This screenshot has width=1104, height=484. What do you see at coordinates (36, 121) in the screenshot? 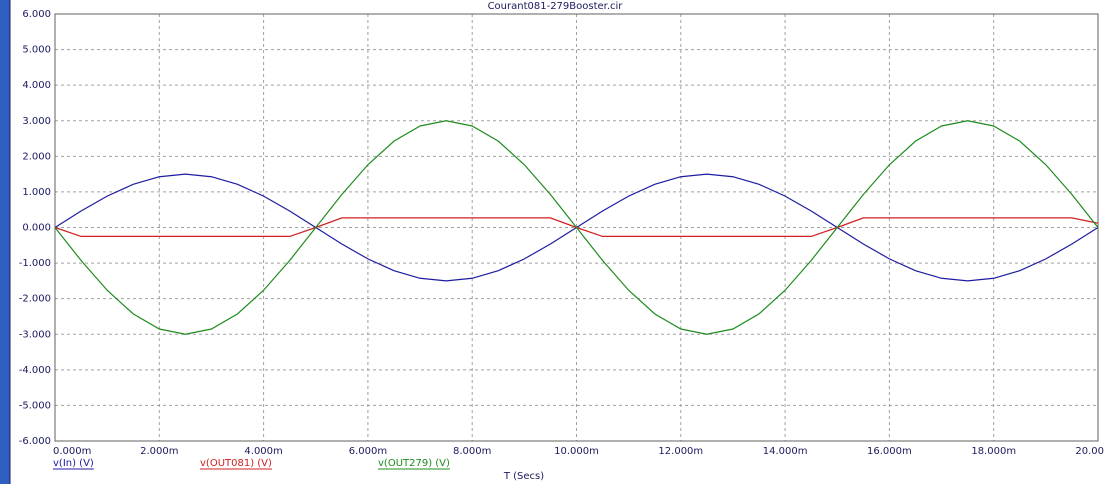
I see `y-tick-label: 3.000` at bounding box center [36, 121].